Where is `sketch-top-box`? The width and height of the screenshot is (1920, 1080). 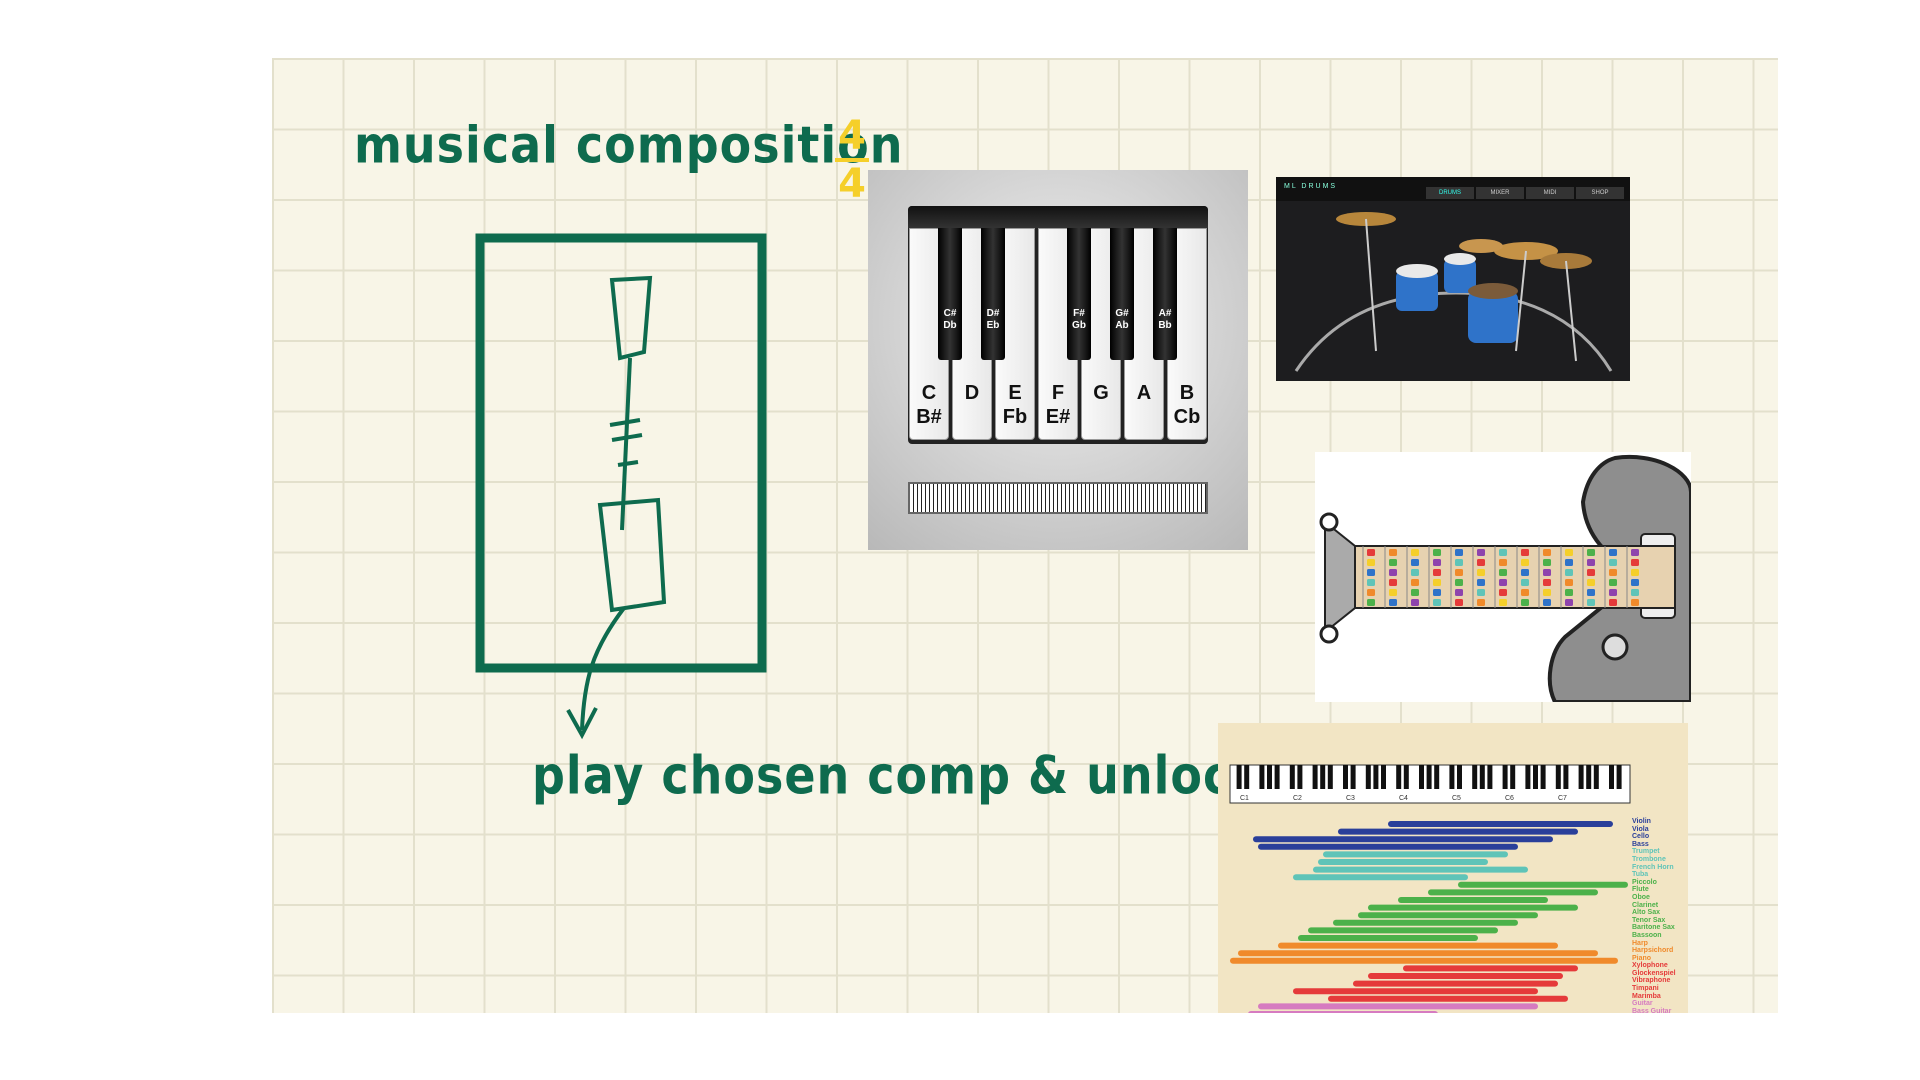
sketch-top-box is located at coordinates (631, 318).